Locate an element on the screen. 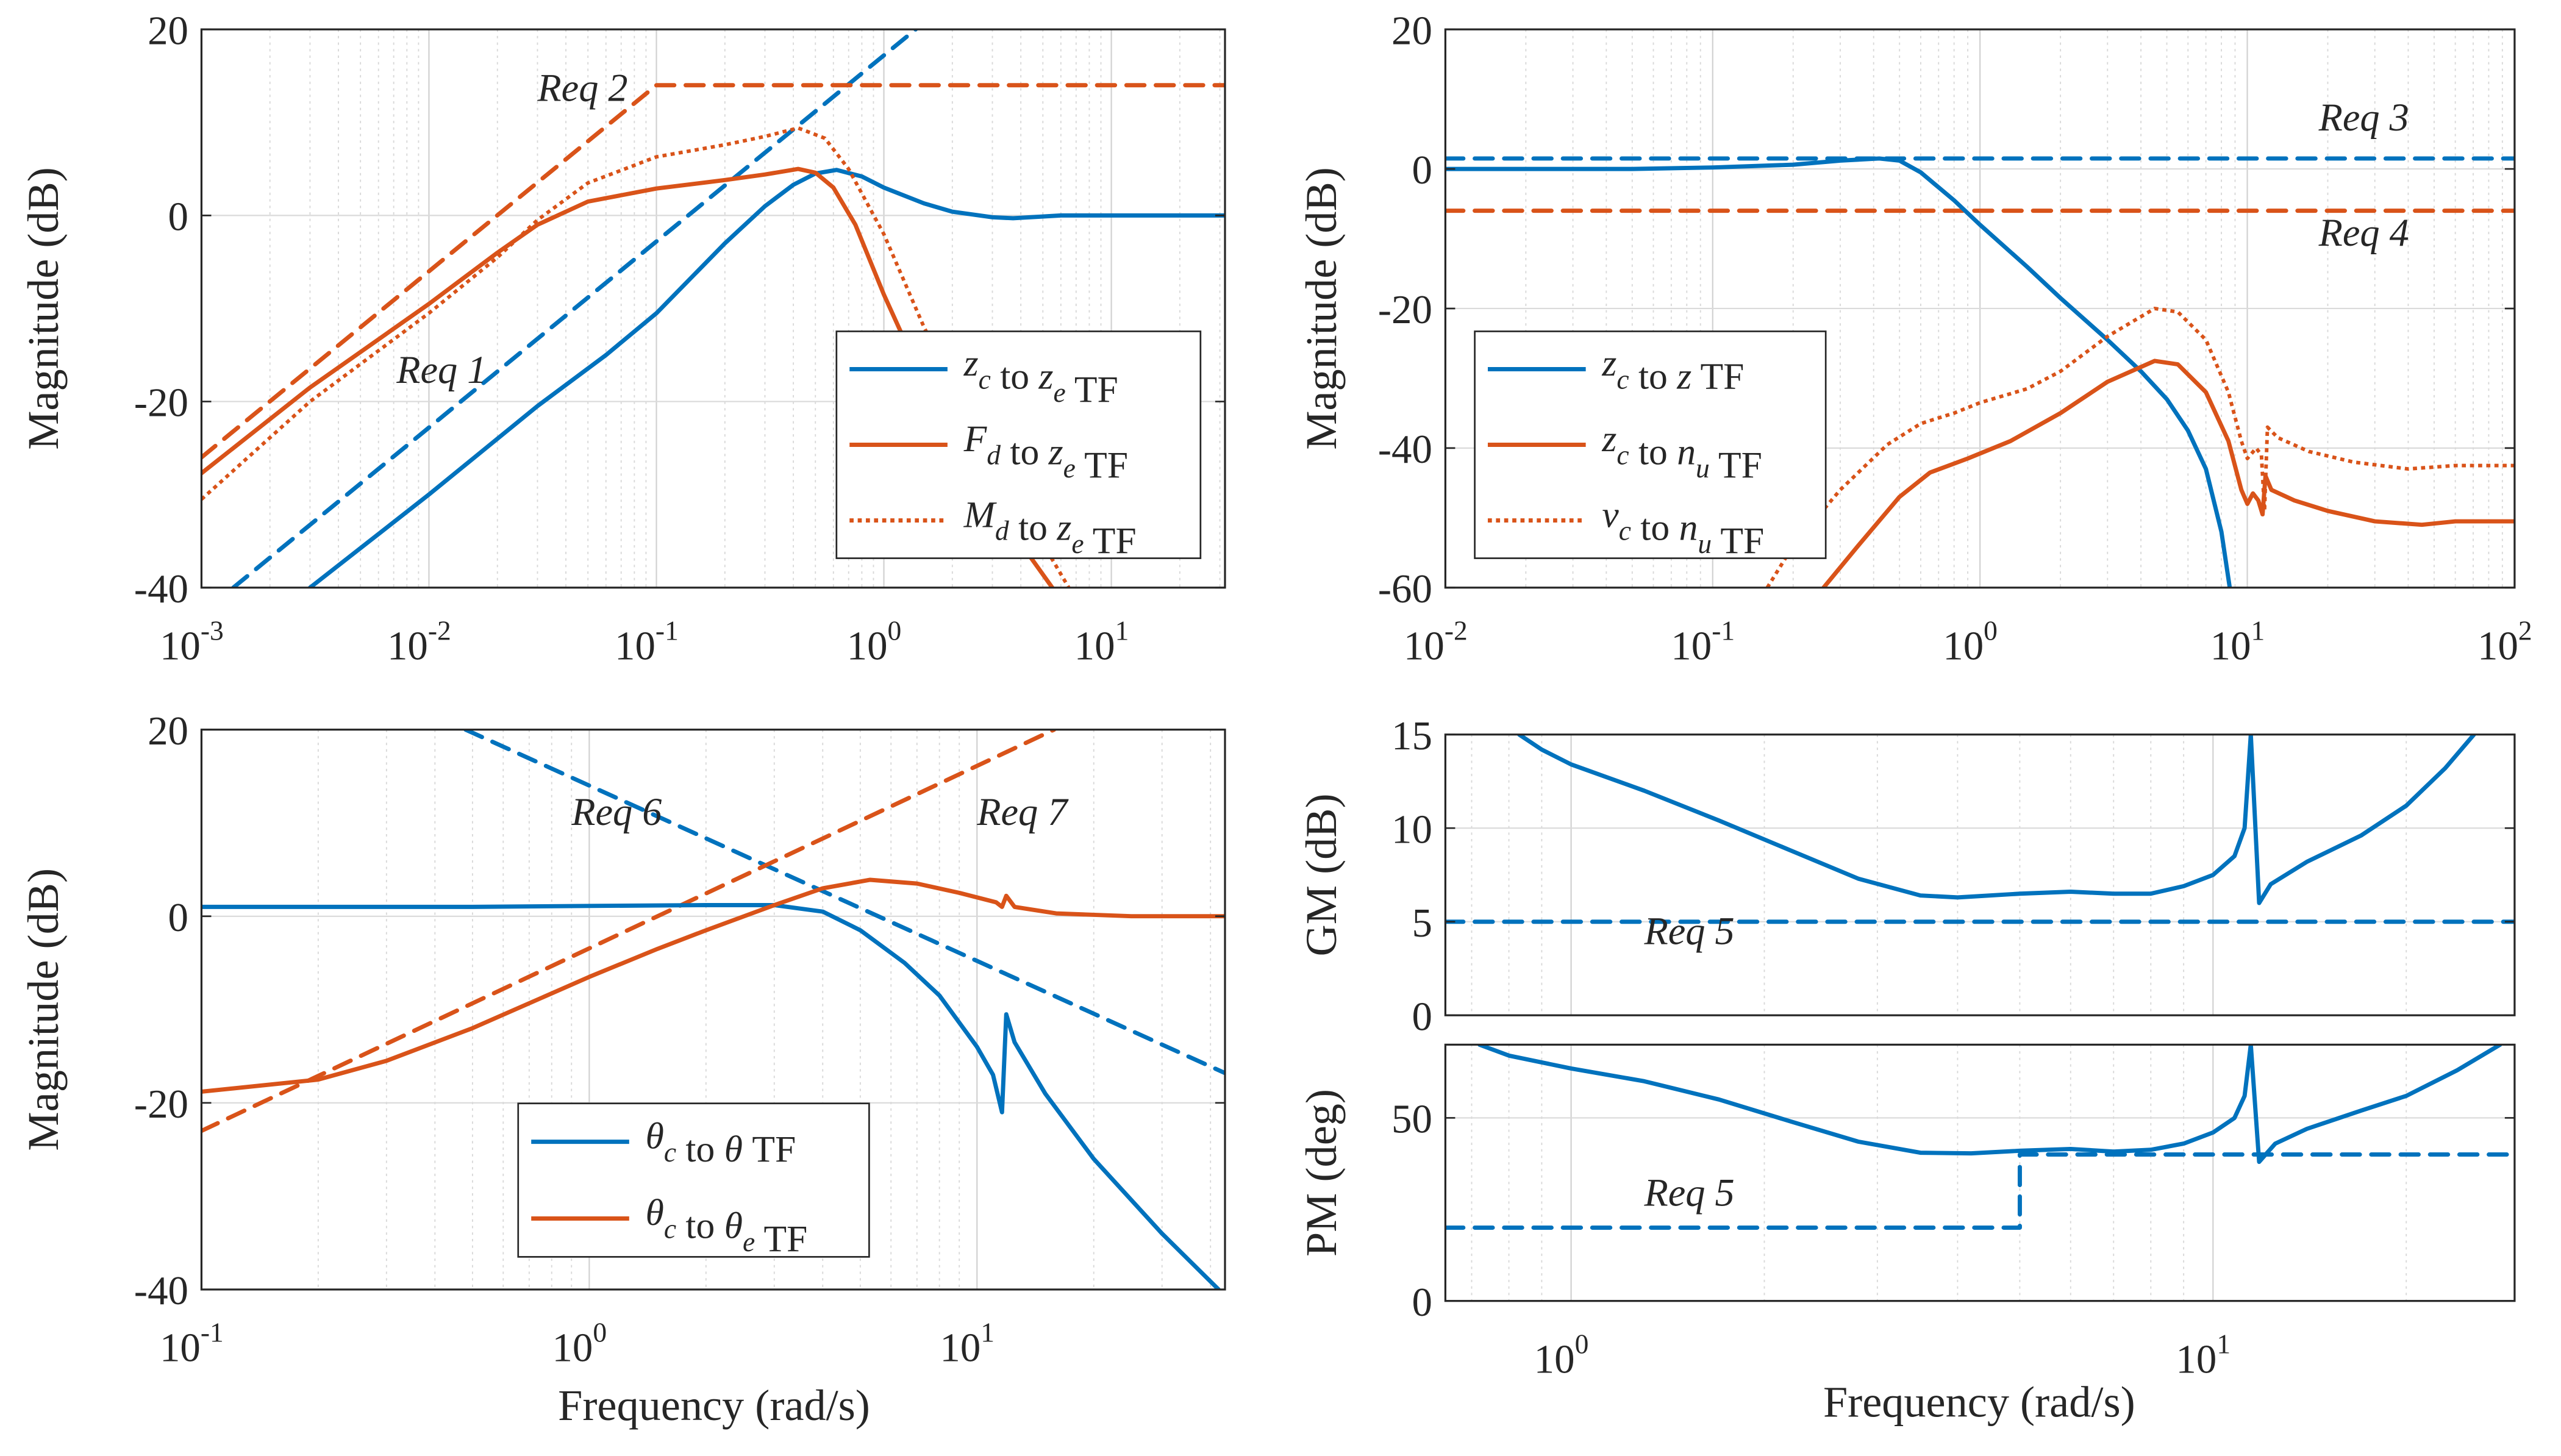 Image resolution: width=2561 pixels, height=1456 pixels. x-axis-label: Frequency (rad/s) is located at coordinates (1979, 1402).